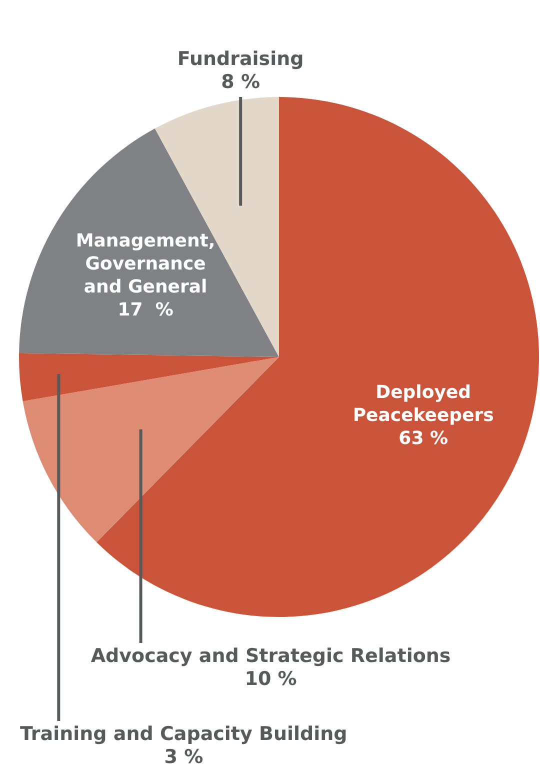  Describe the element at coordinates (184, 756) in the screenshot. I see `data-label: 3 %` at that location.